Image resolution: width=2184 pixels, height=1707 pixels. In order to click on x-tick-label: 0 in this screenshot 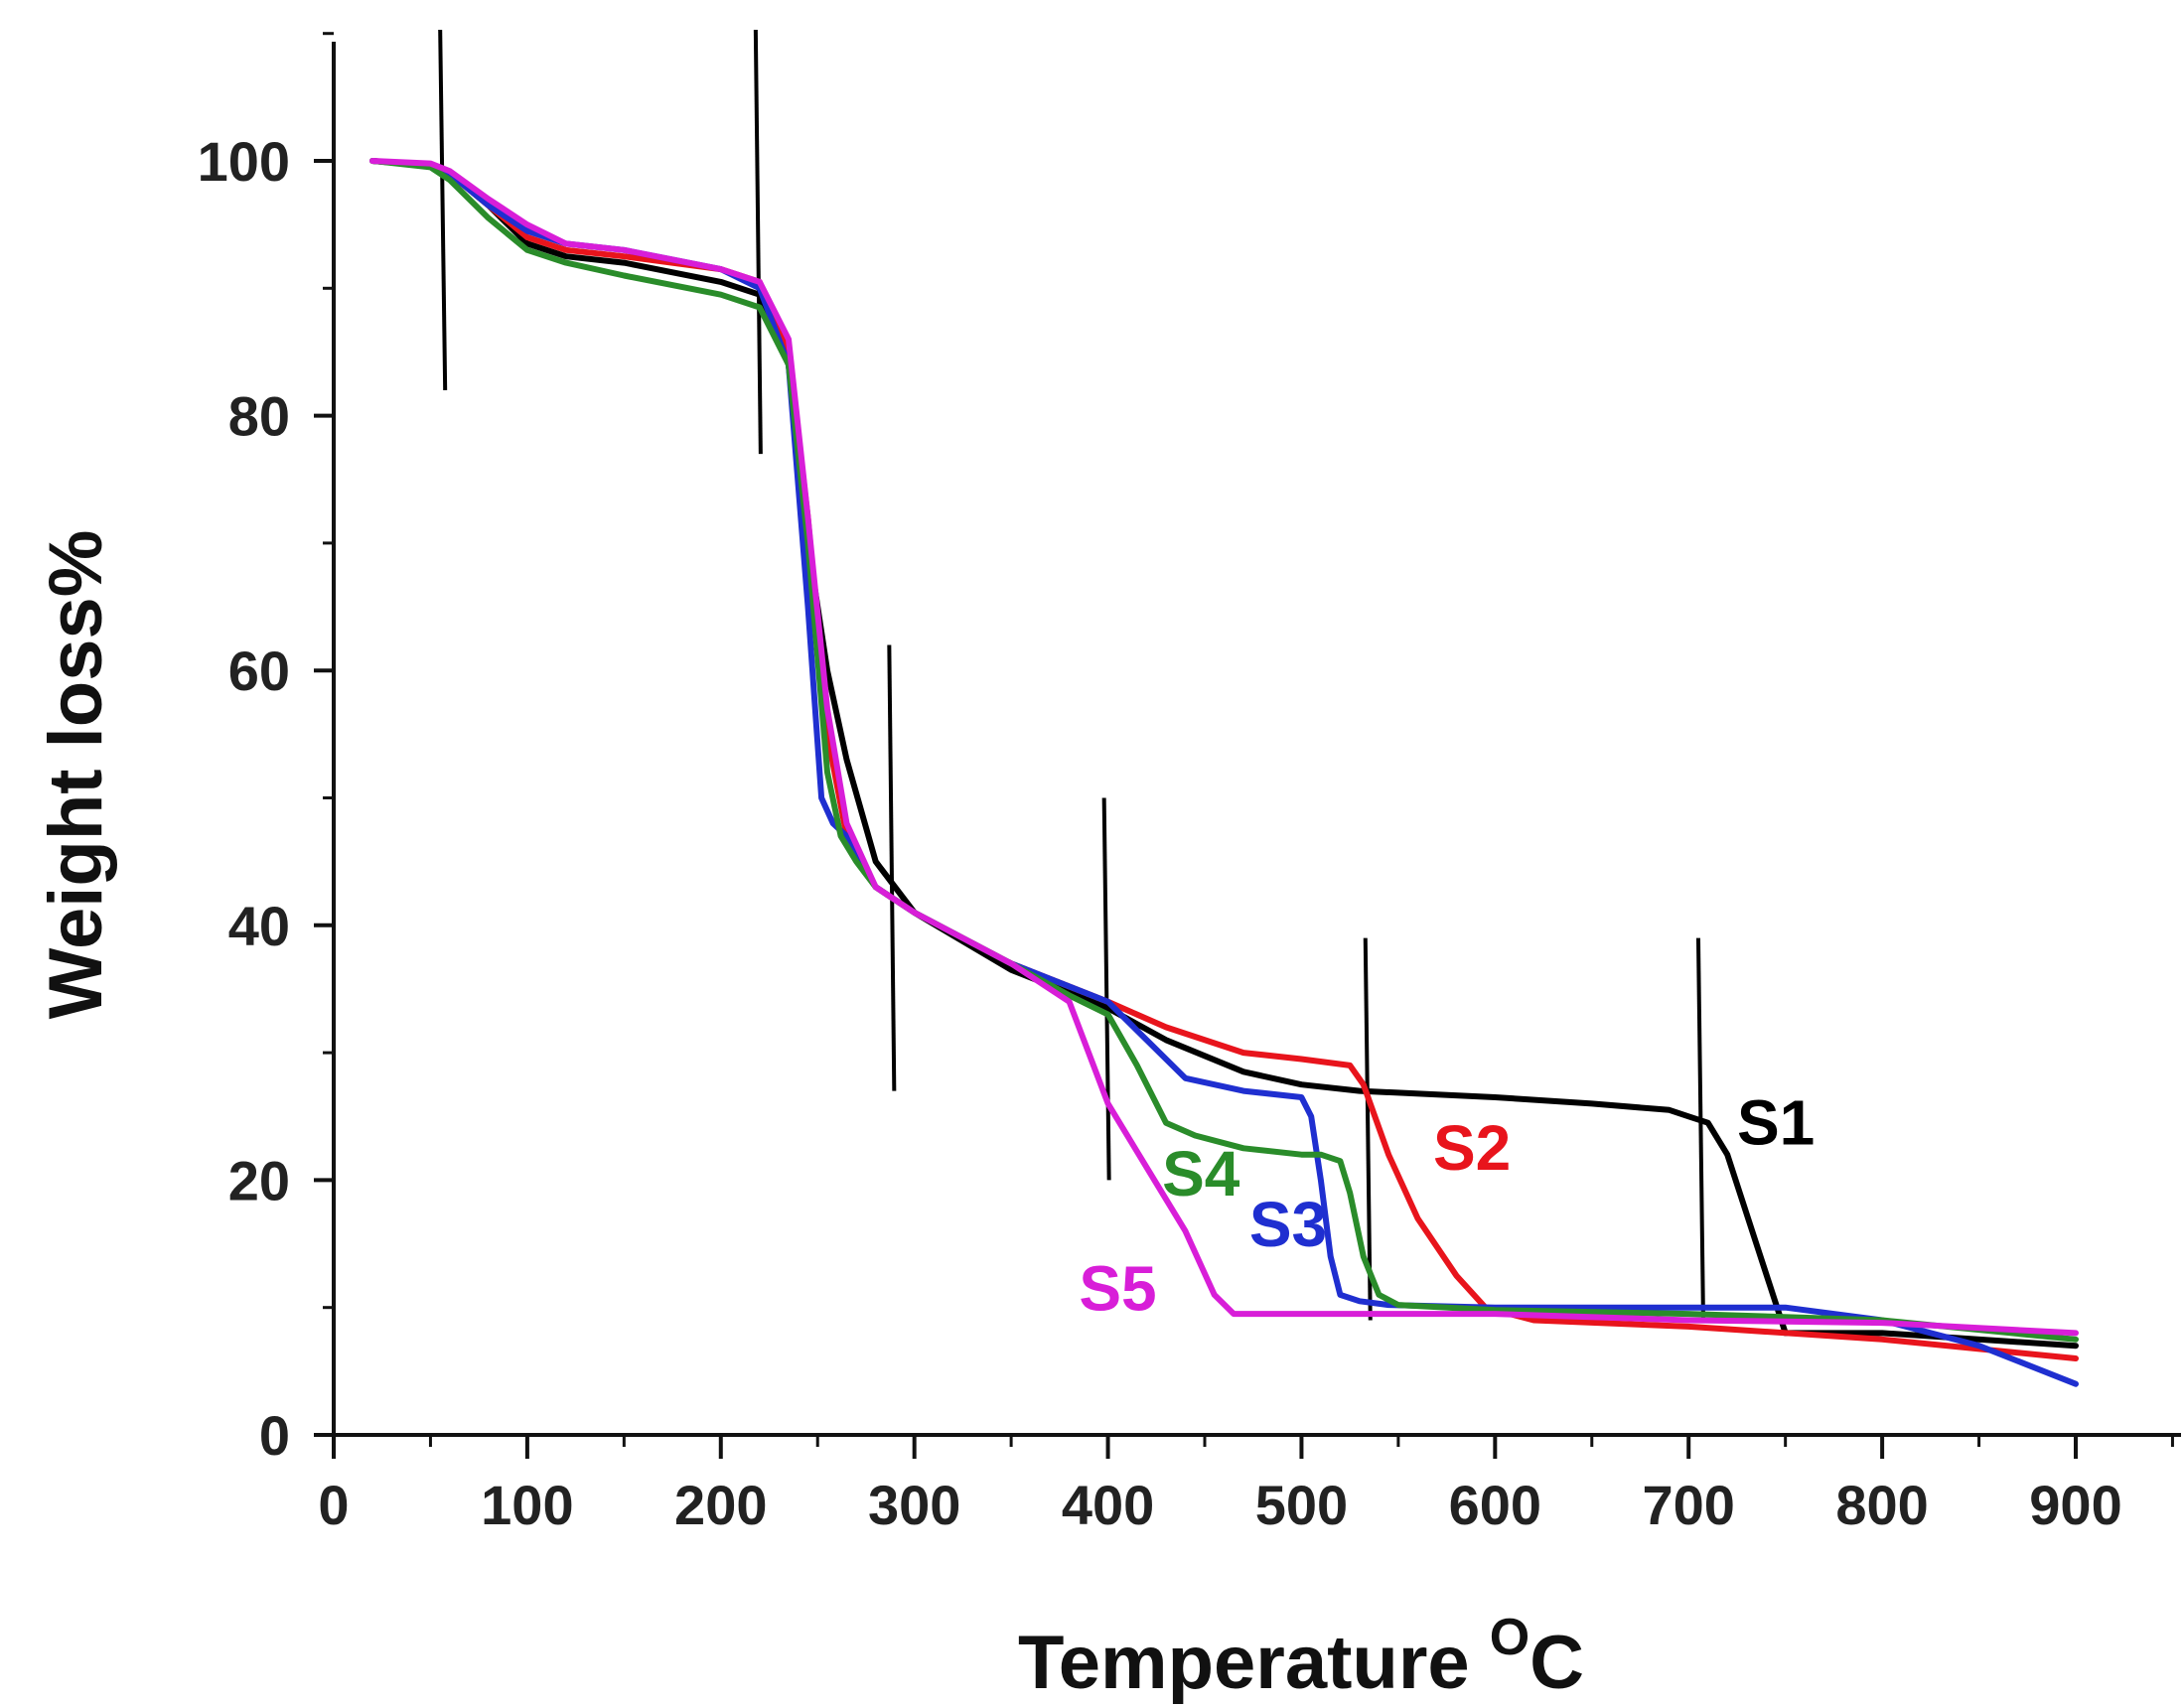, I will do `click(333, 1505)`.